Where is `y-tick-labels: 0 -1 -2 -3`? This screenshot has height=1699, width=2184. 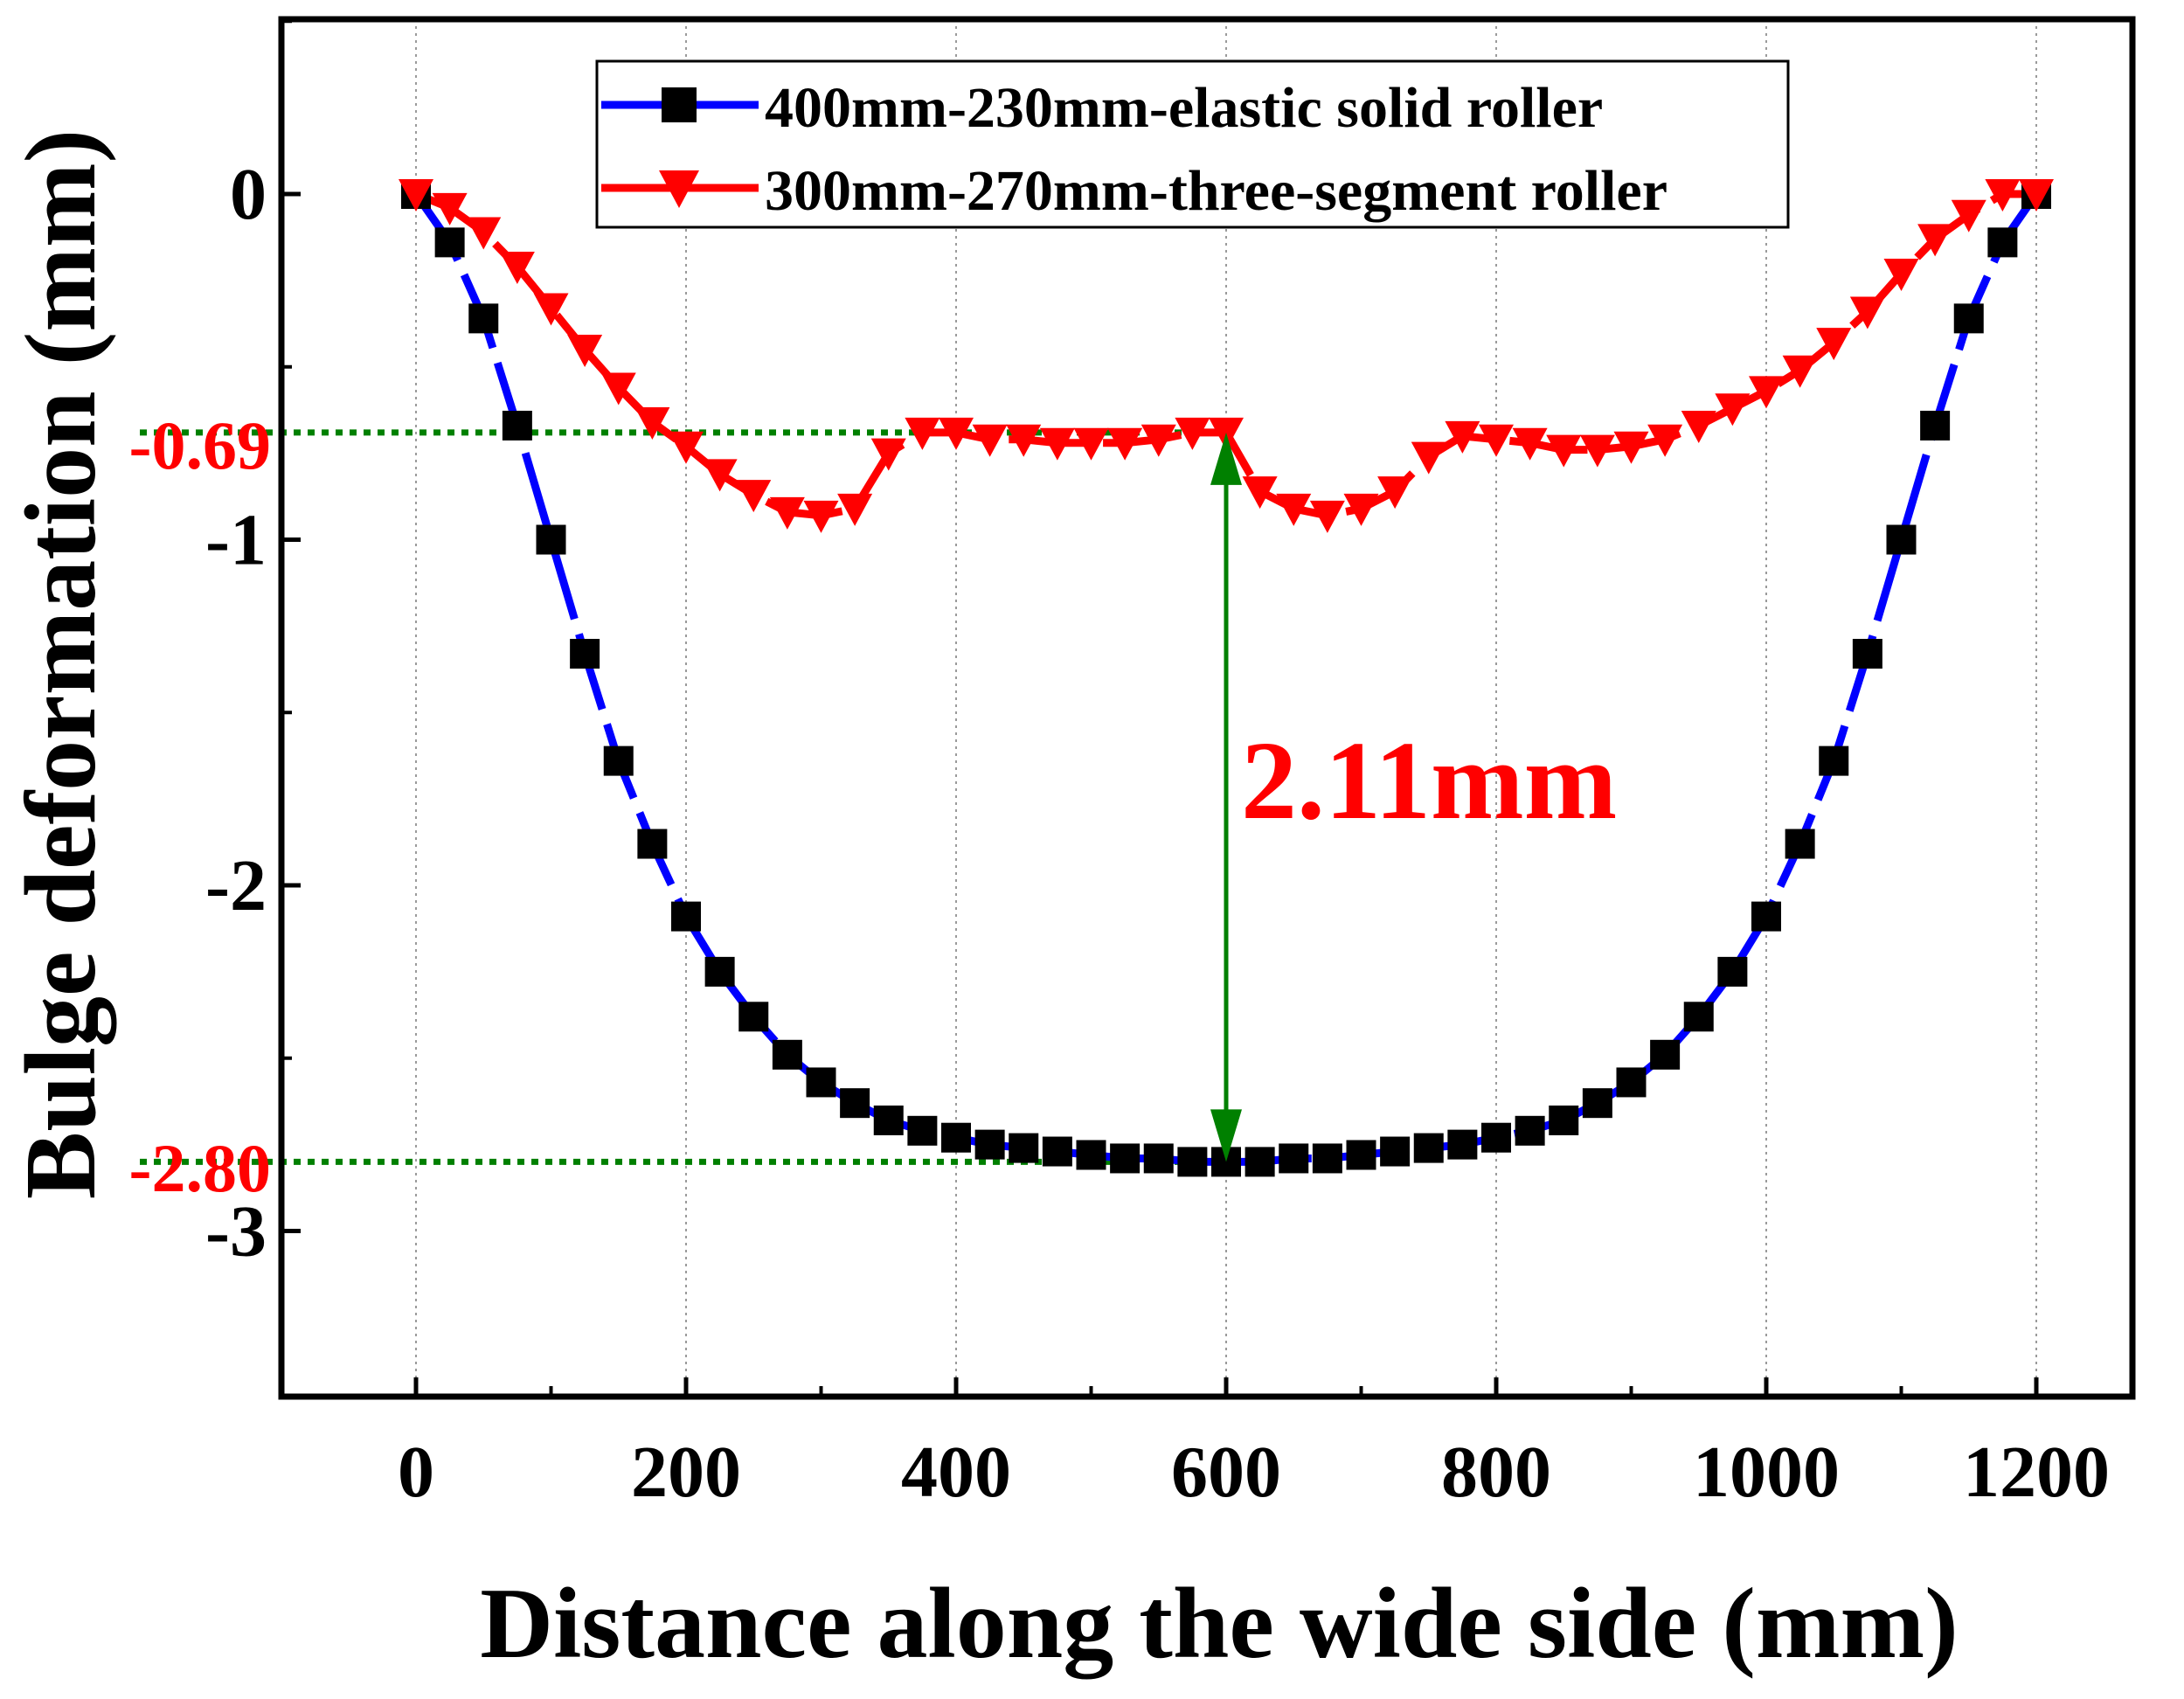 y-tick-labels: 0 -1 -2 -3 is located at coordinates (236, 713).